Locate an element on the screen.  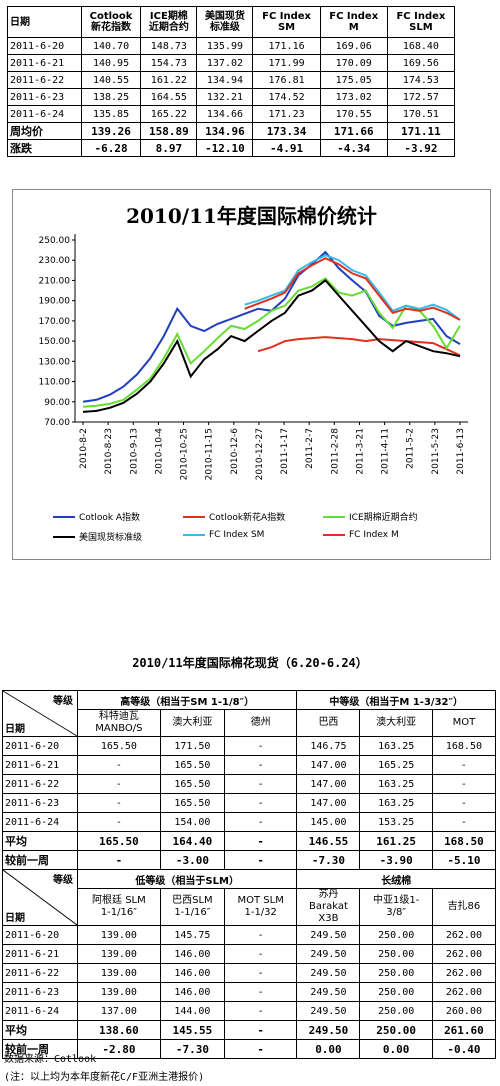
x-tick-label: 2011-1-17 is located at coordinates (285, 451).